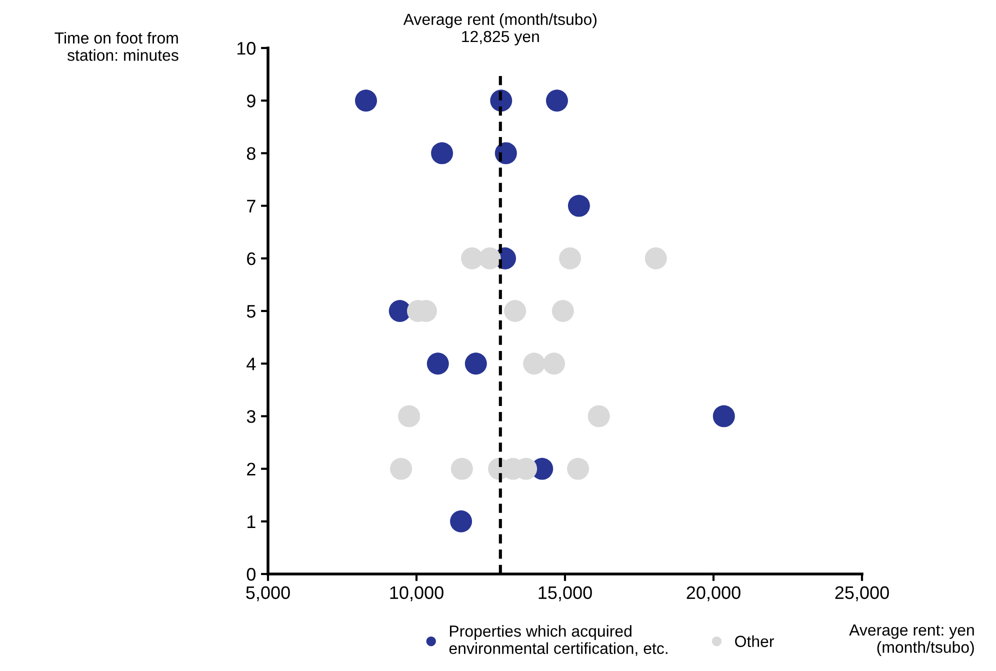 This screenshot has height=671, width=996. What do you see at coordinates (251, 364) in the screenshot?
I see `y-tick-label: 4` at bounding box center [251, 364].